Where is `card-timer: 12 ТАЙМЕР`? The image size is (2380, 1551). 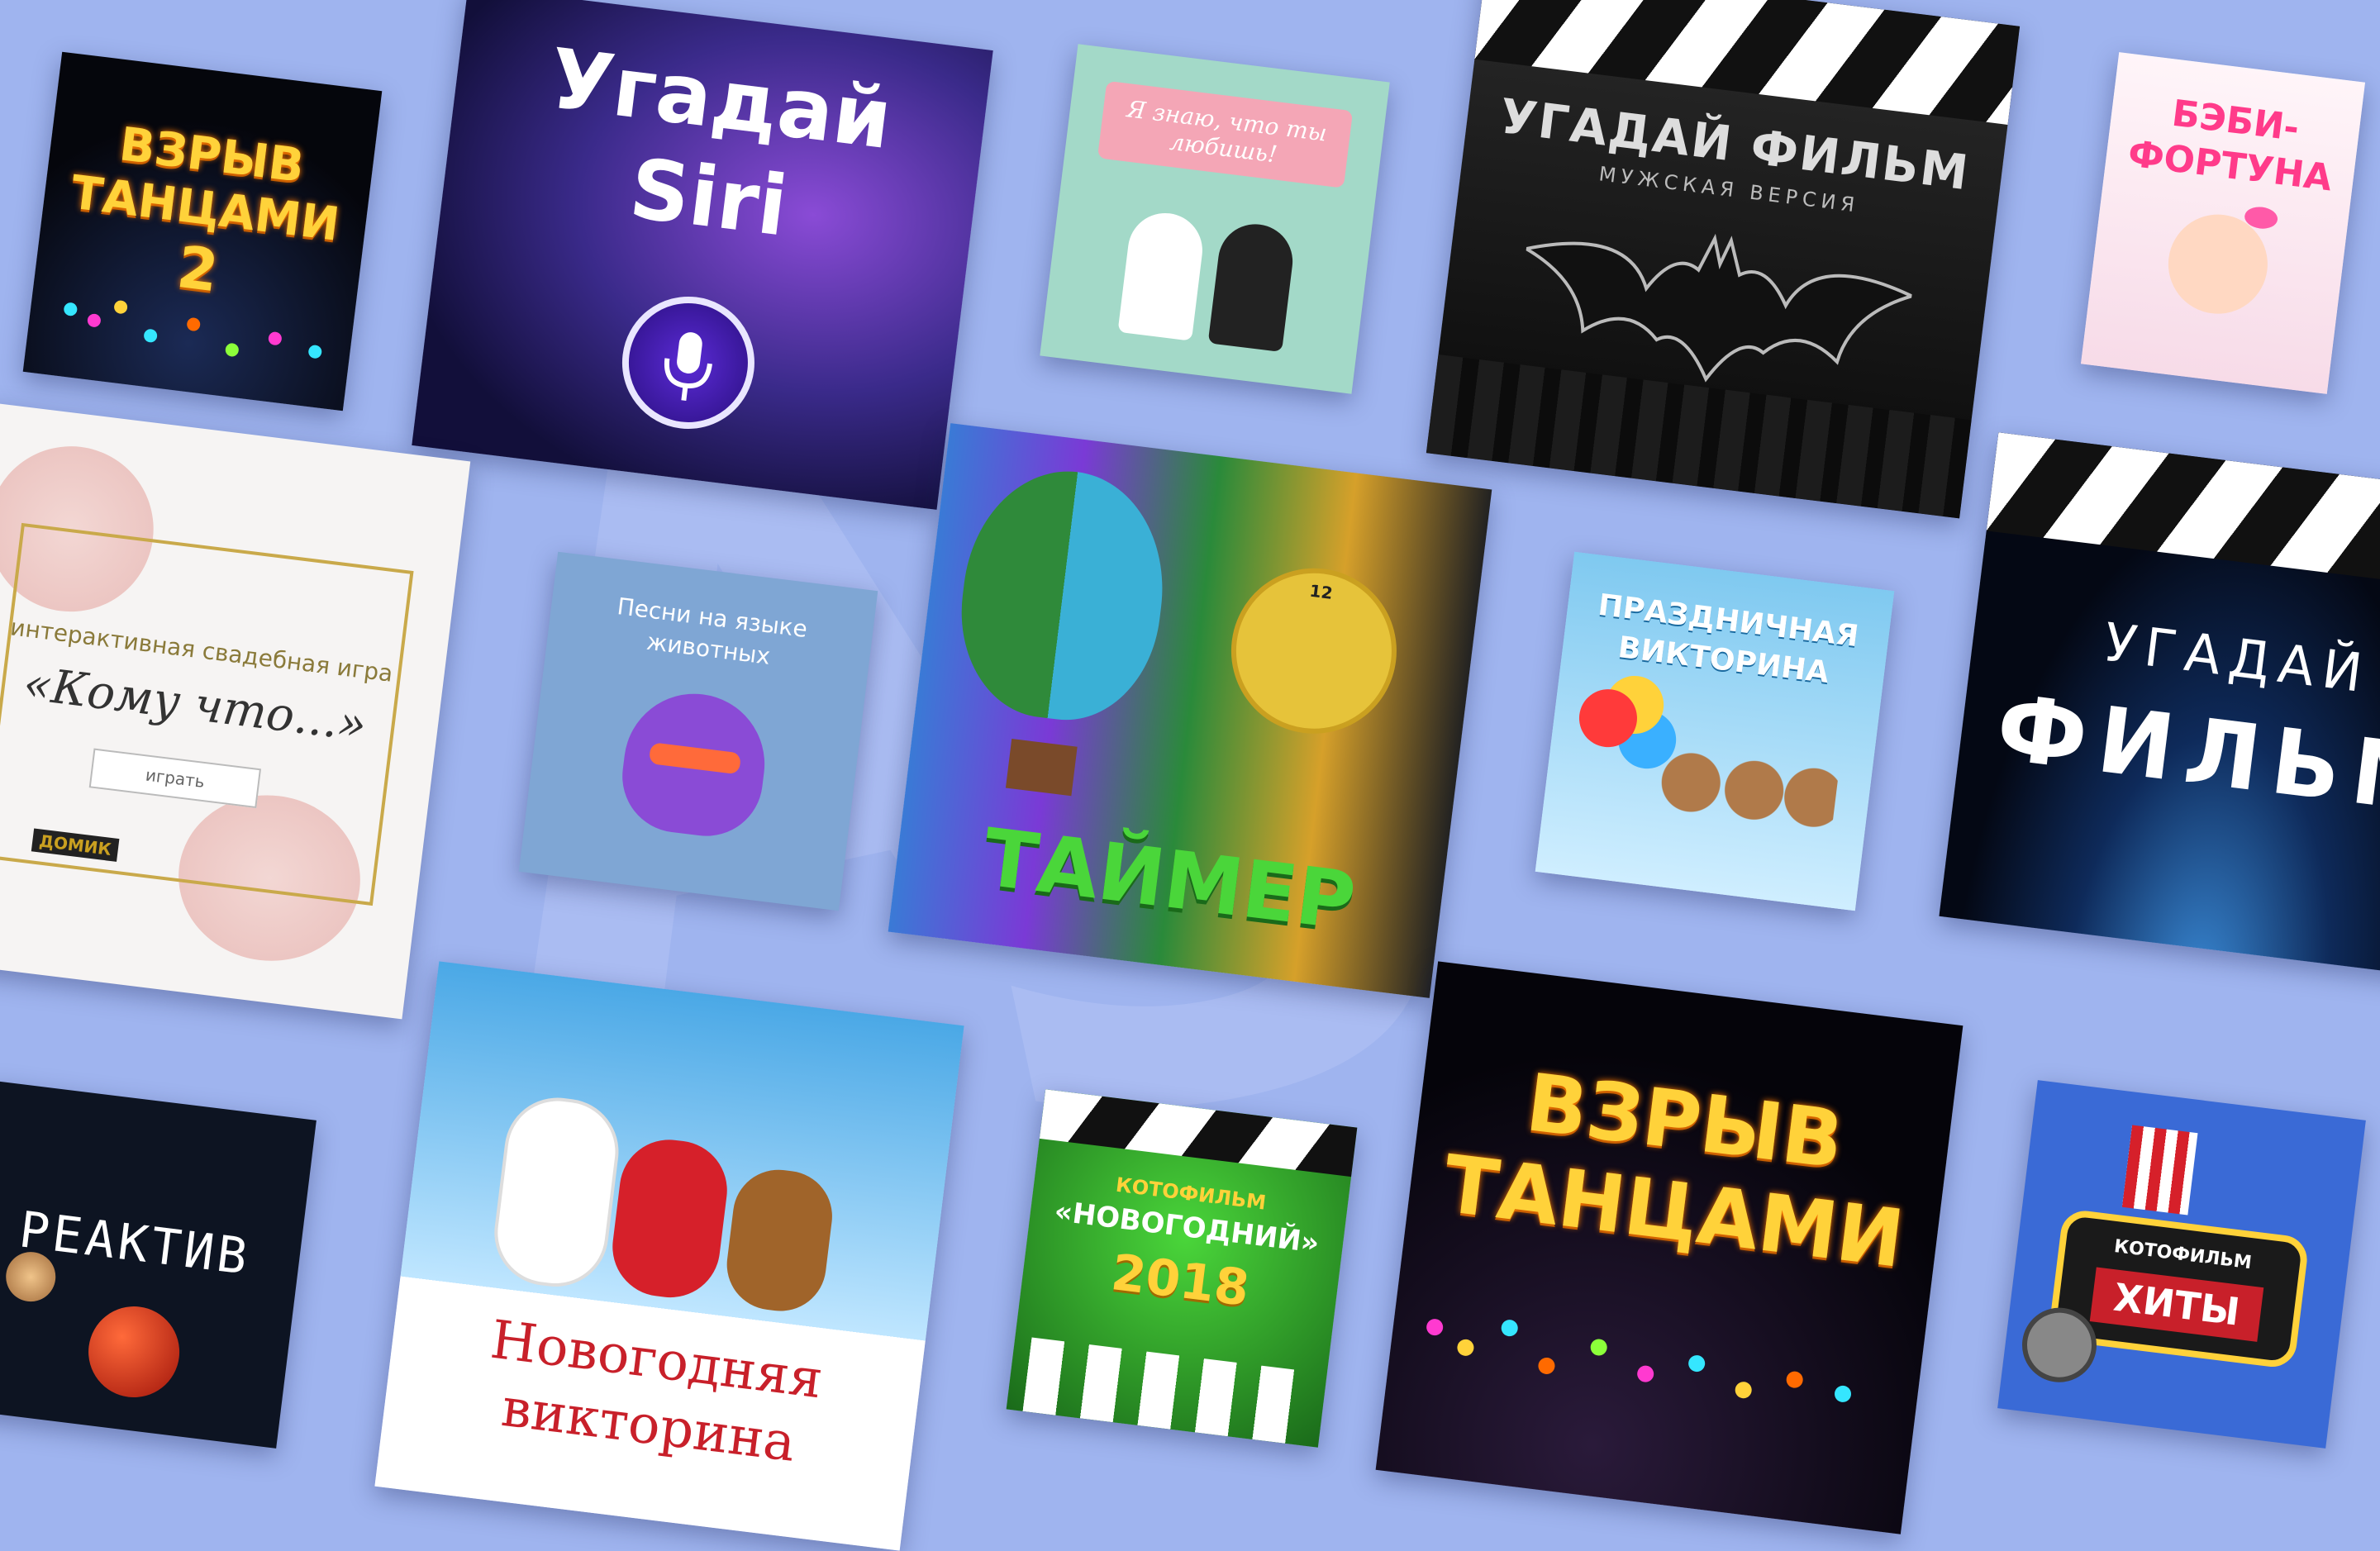
card-timer: 12 ТАЙМЕР is located at coordinates (1190, 710).